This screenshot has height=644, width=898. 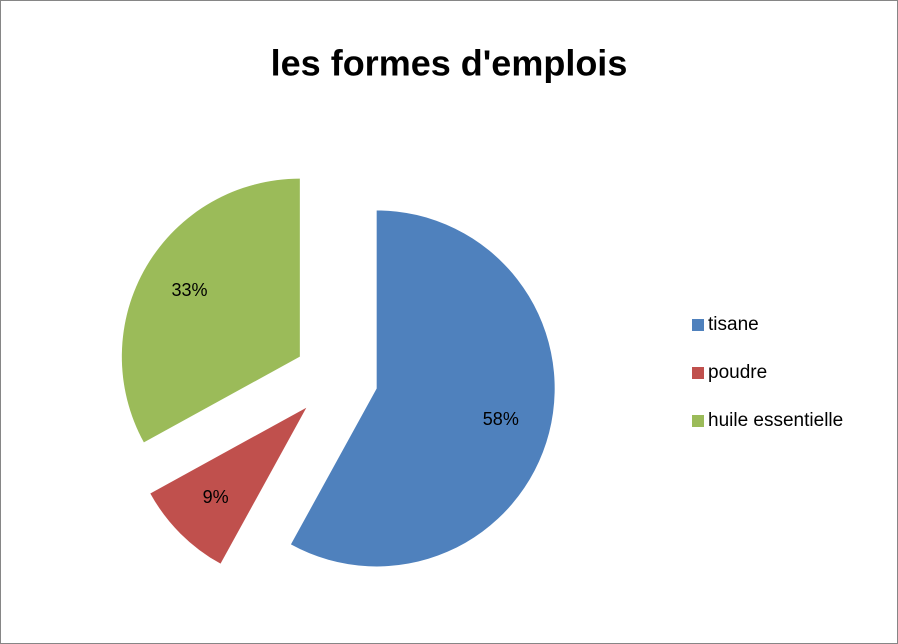 I want to click on data-label: 9%, so click(x=216, y=497).